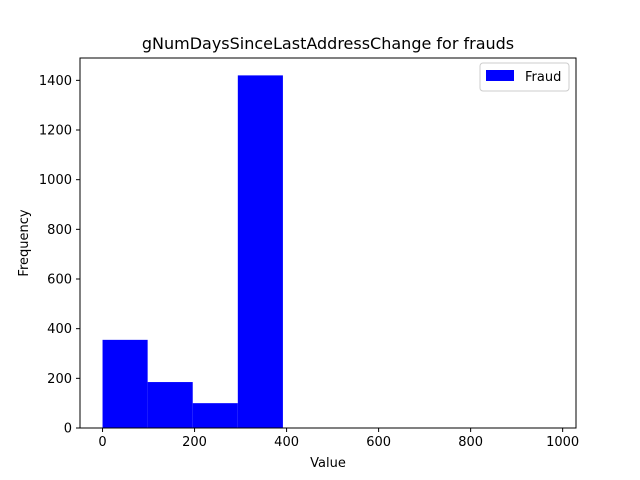 This screenshot has height=480, width=640. I want to click on y-axis-label: Frequency, so click(24, 242).